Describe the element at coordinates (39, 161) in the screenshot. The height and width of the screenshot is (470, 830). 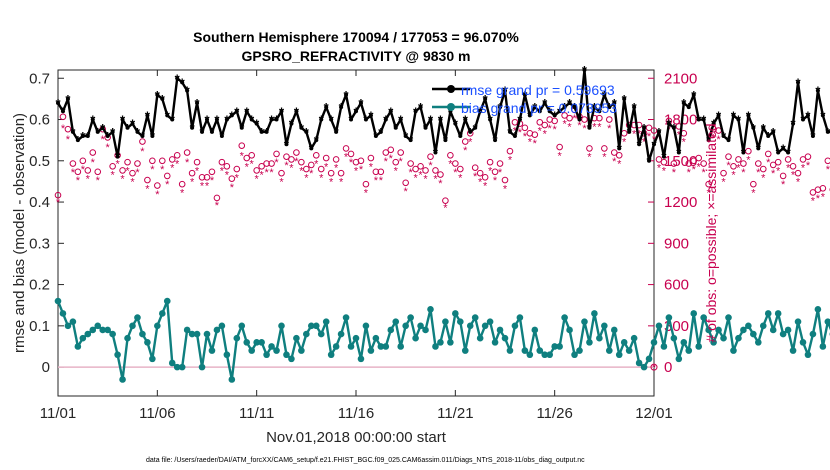
I see `y-tick-label: 0.5` at that location.